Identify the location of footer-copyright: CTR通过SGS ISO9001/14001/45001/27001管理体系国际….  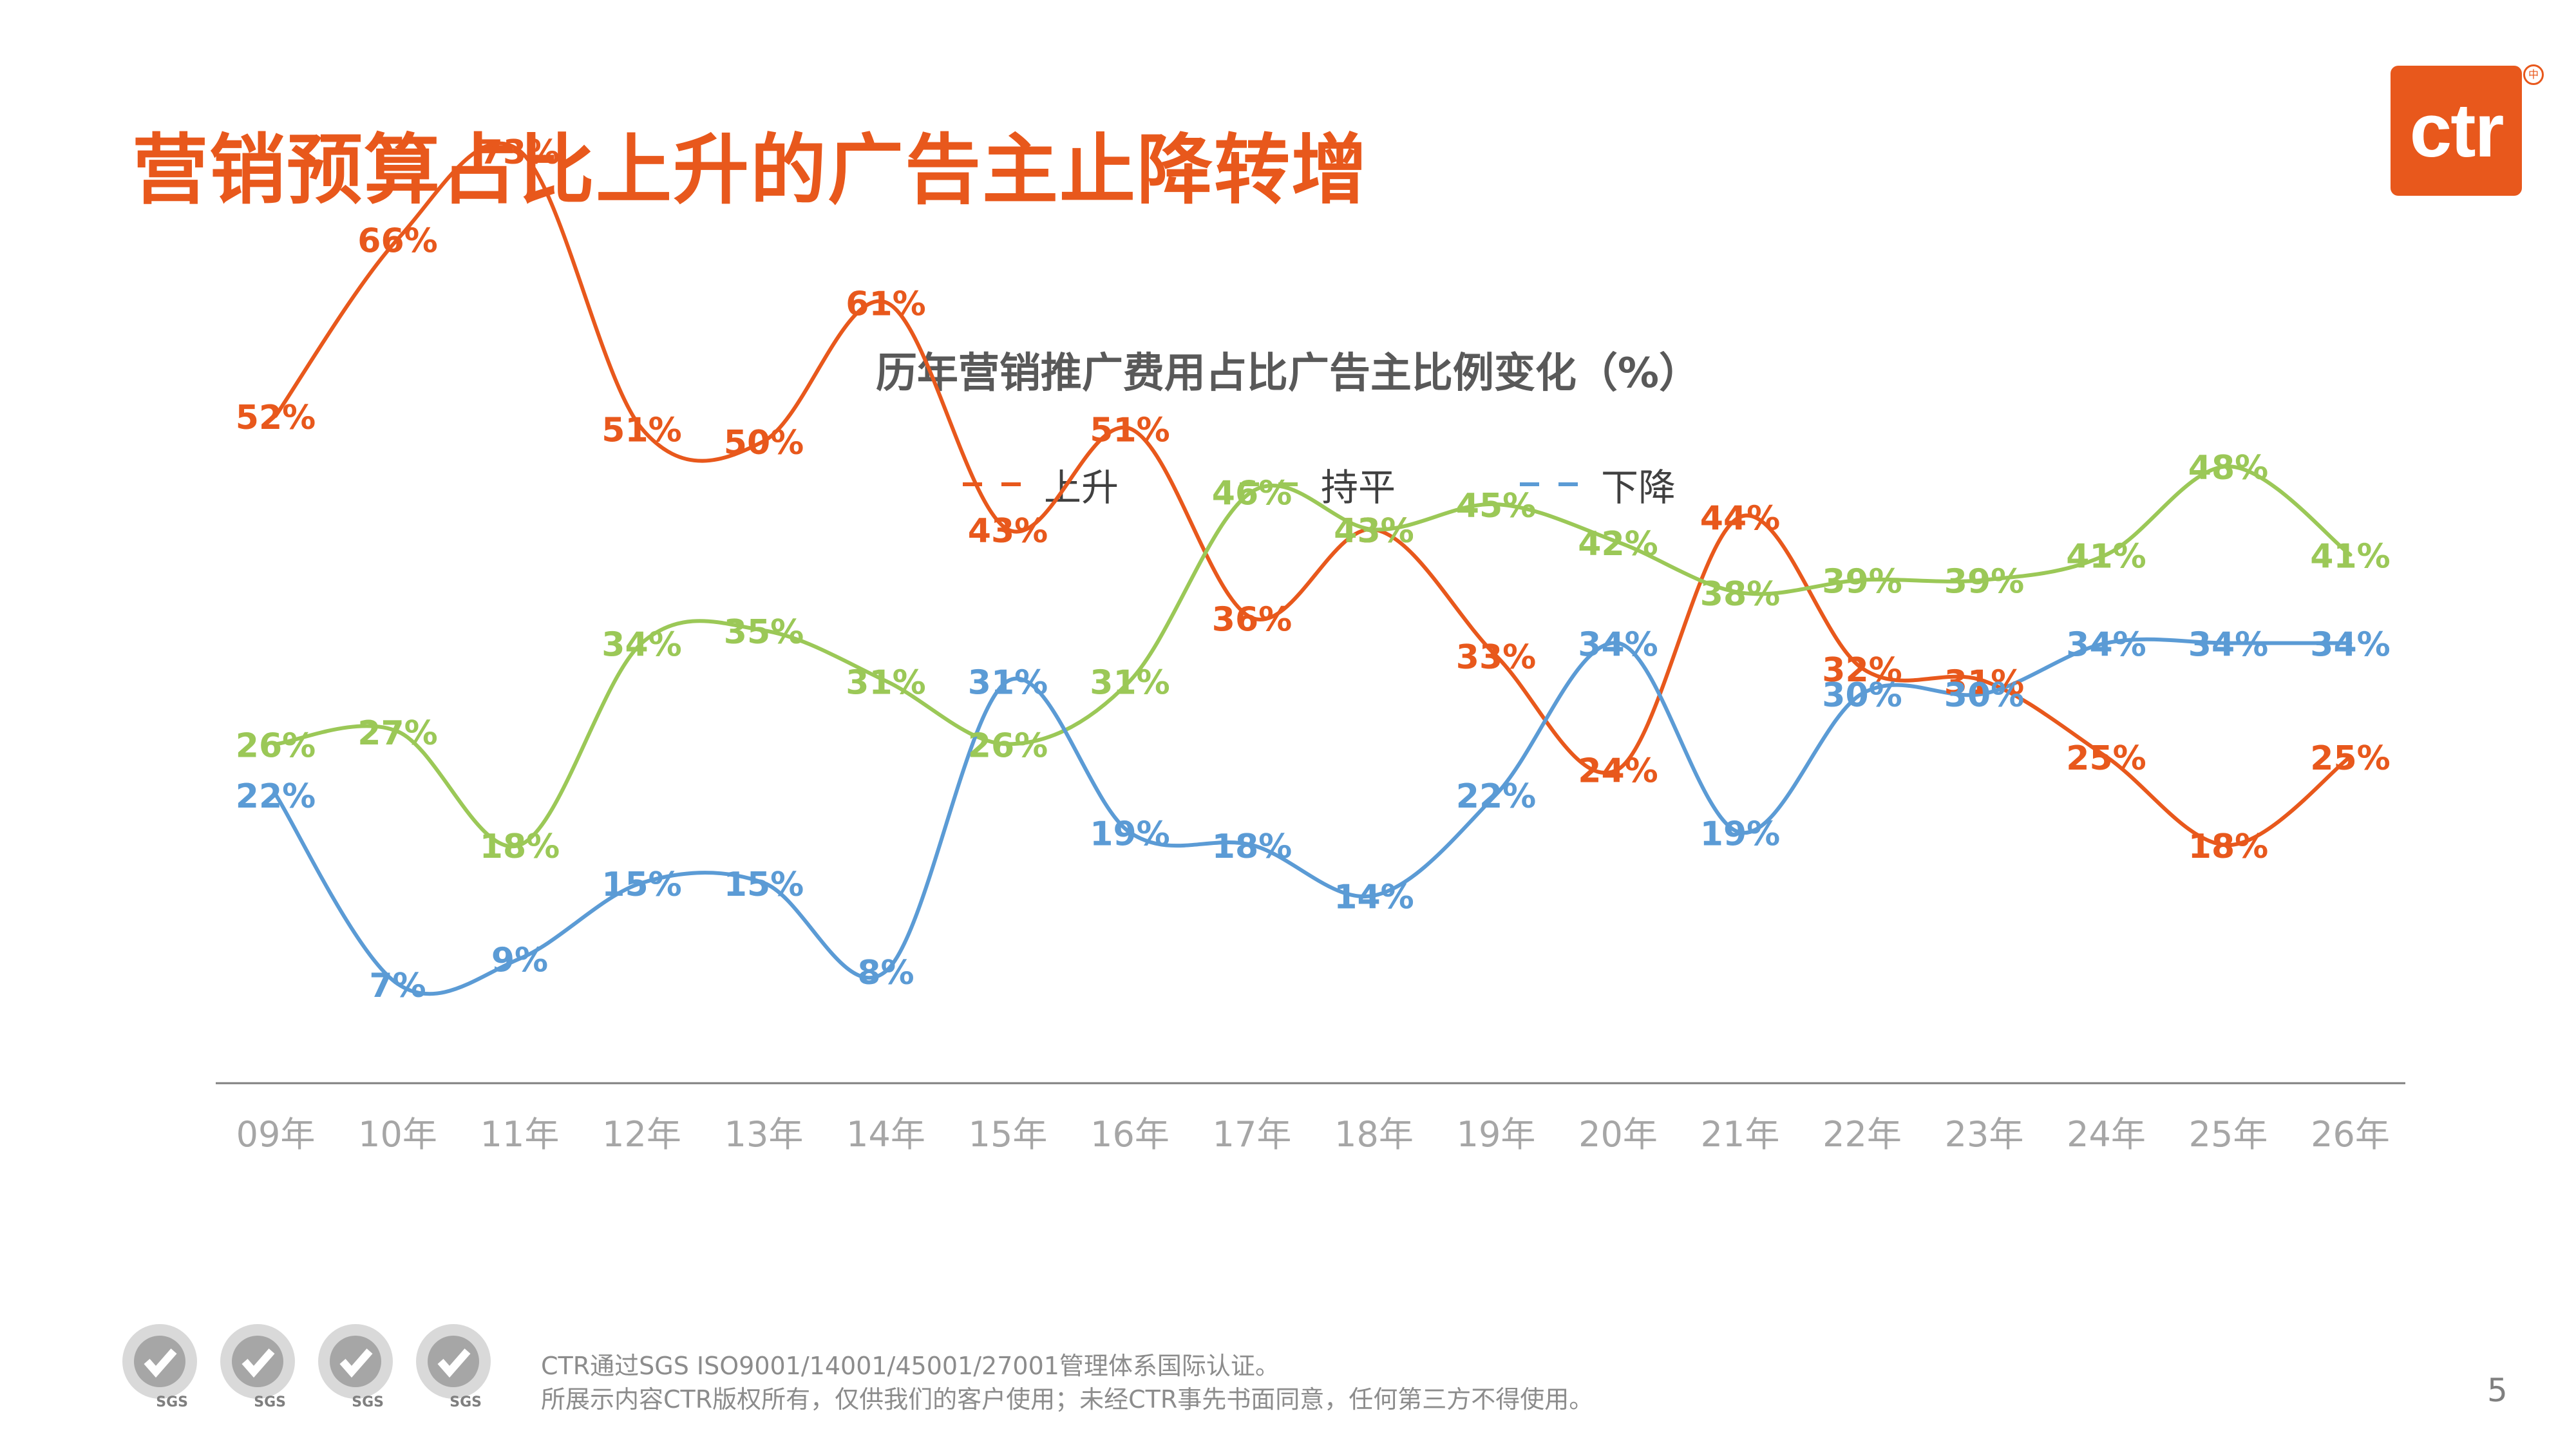
(1067, 1382).